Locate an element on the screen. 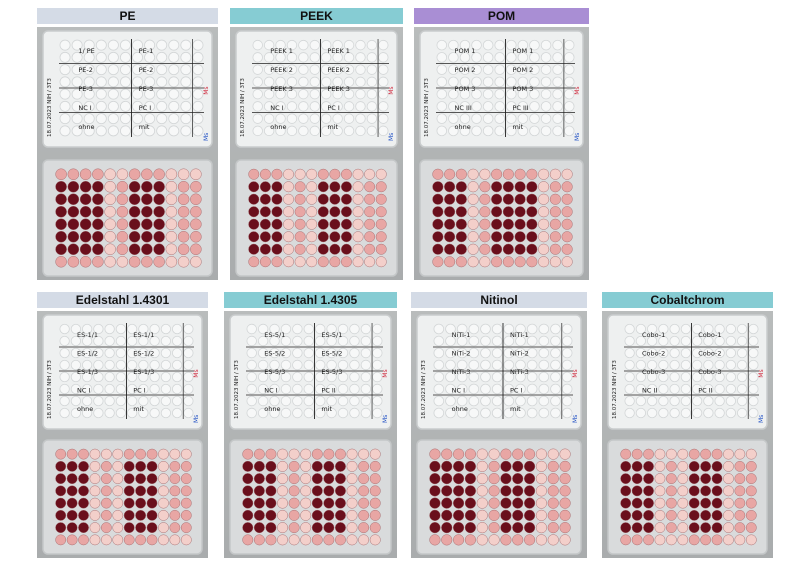  ink-label: POM 2 is located at coordinates (465, 70).